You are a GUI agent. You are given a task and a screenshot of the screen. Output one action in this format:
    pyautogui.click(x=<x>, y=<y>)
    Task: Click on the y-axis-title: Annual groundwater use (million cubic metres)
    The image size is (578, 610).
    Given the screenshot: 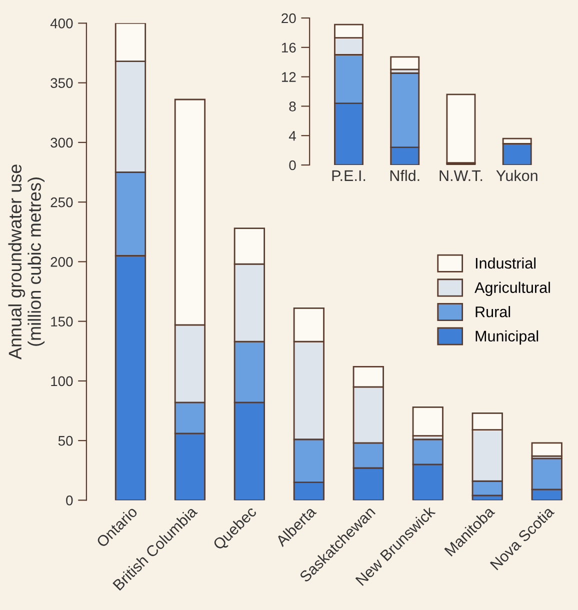 What is the action you would take?
    pyautogui.click(x=26, y=262)
    